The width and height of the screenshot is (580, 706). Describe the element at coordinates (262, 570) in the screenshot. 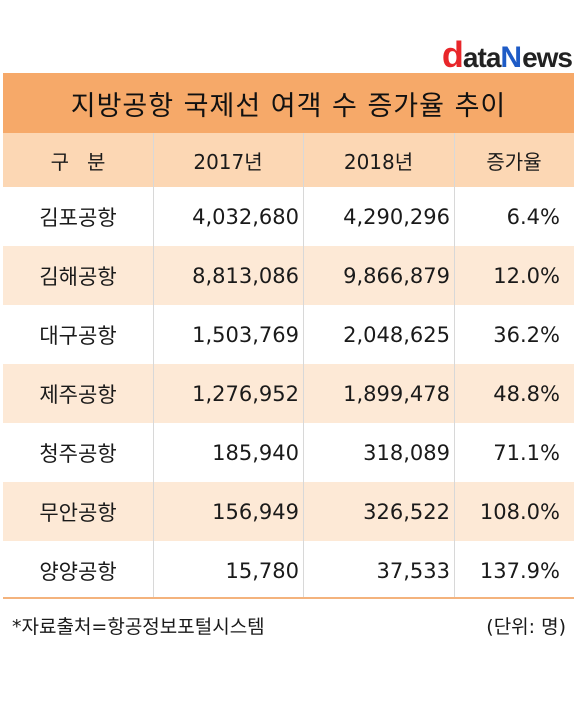

I see `passengers-2017: 15,780` at that location.